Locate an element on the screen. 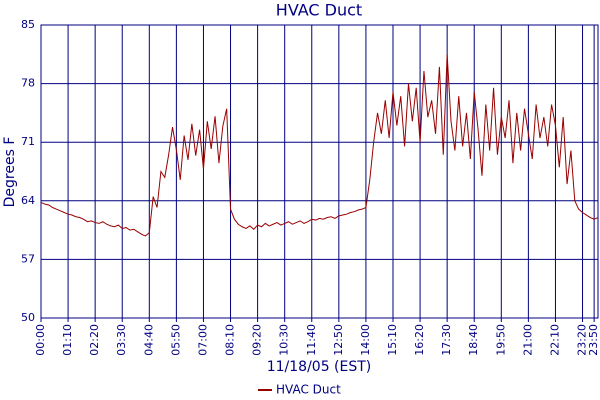 This screenshot has height=400, width=600. x-tick-label: 11:40 is located at coordinates (311, 340).